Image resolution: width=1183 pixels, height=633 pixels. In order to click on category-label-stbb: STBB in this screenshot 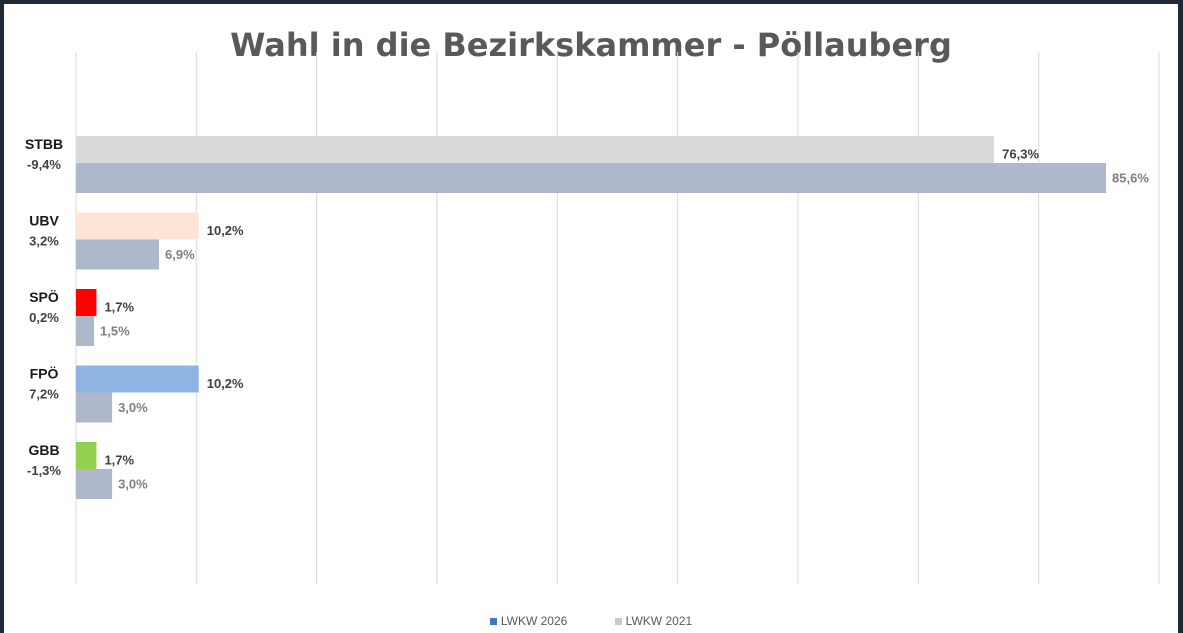, I will do `click(44, 144)`.